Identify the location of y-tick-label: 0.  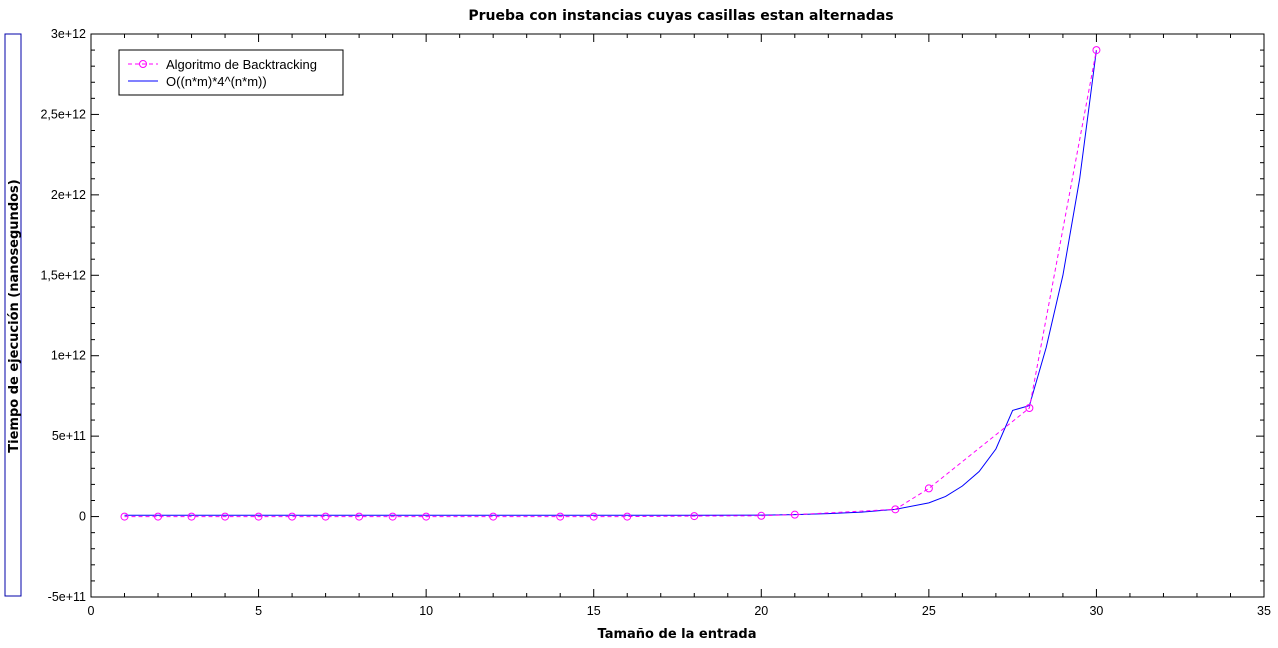
(82, 517).